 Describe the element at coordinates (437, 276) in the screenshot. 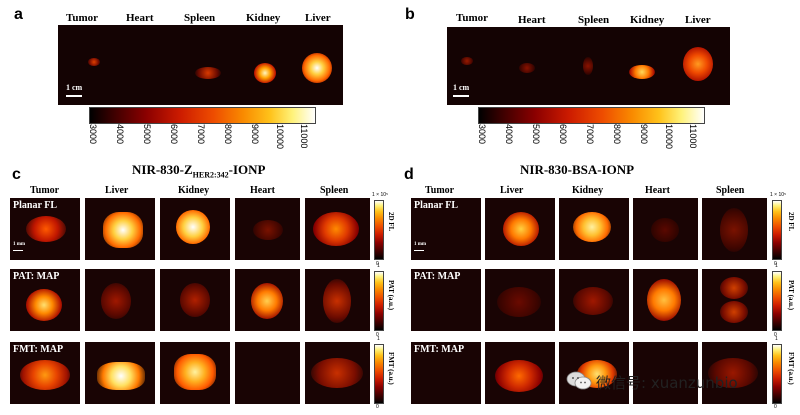

I see `panel-d-row-label-pat: PAT: MAP` at that location.